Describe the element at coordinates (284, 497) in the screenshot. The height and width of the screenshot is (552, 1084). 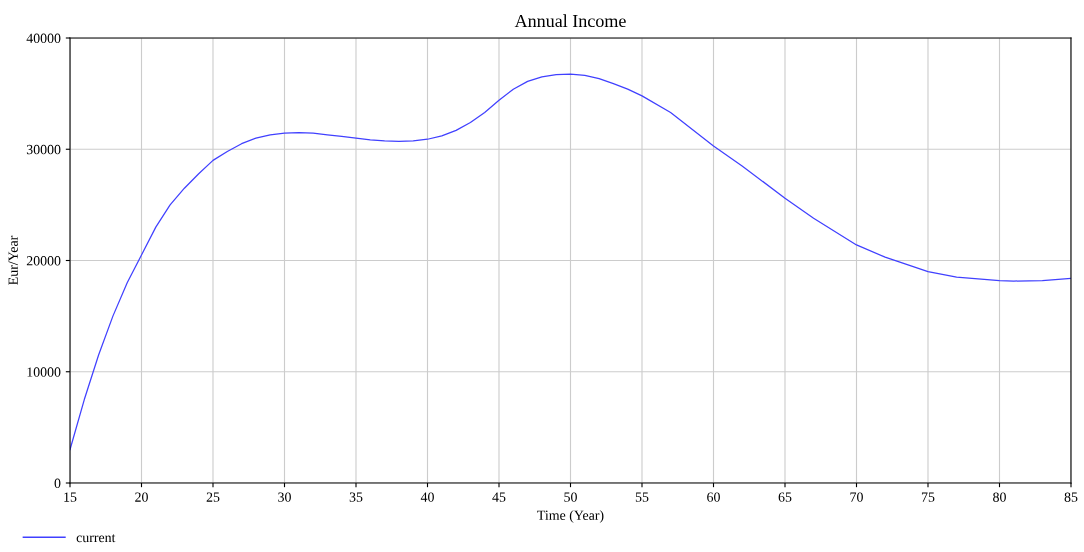
I see `x-tick-label: 30` at that location.